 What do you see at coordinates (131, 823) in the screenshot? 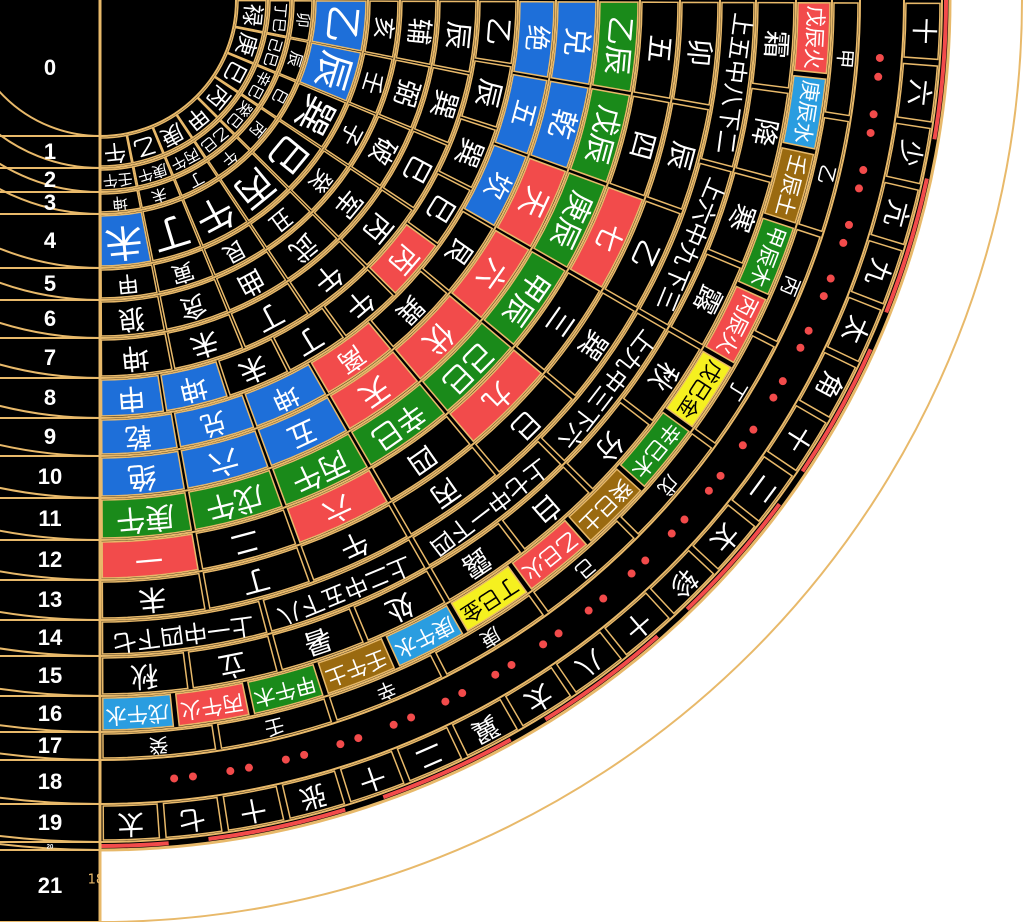
I see `cell-text: 太` at bounding box center [131, 823].